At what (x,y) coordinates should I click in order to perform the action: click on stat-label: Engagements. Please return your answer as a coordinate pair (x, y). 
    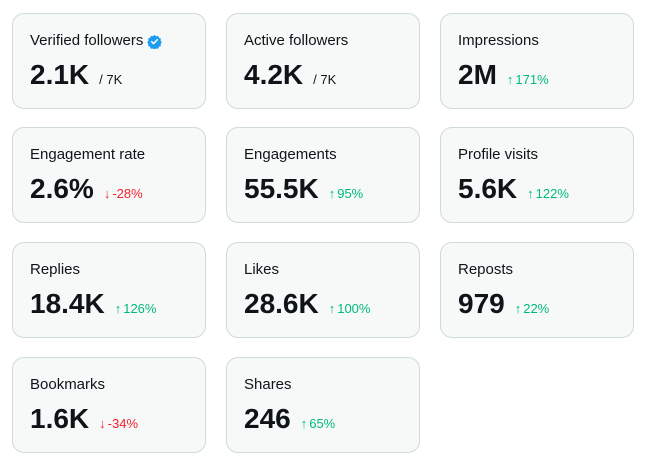
    Looking at the image, I should click on (290, 154).